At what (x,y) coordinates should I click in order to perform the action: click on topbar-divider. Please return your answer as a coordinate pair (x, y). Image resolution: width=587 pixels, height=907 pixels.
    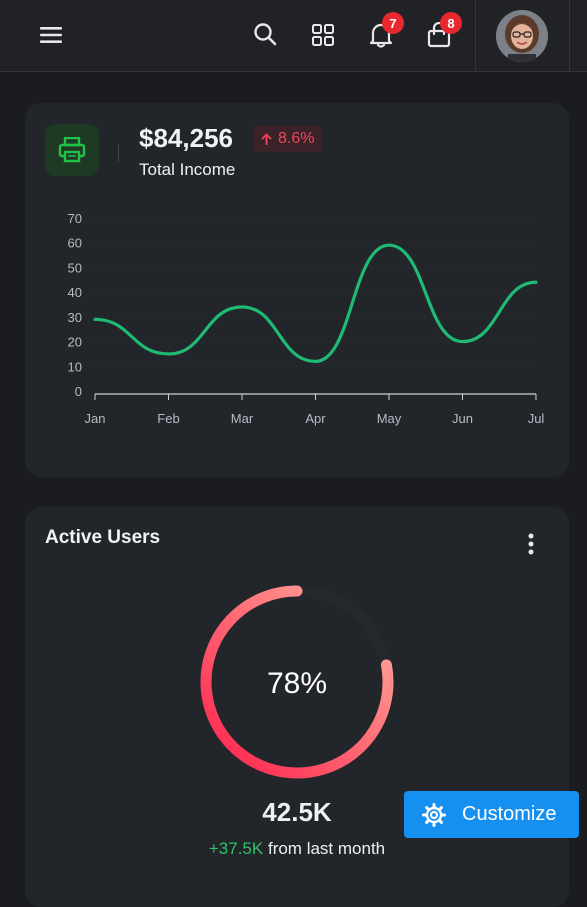
    Looking at the image, I should click on (475, 36).